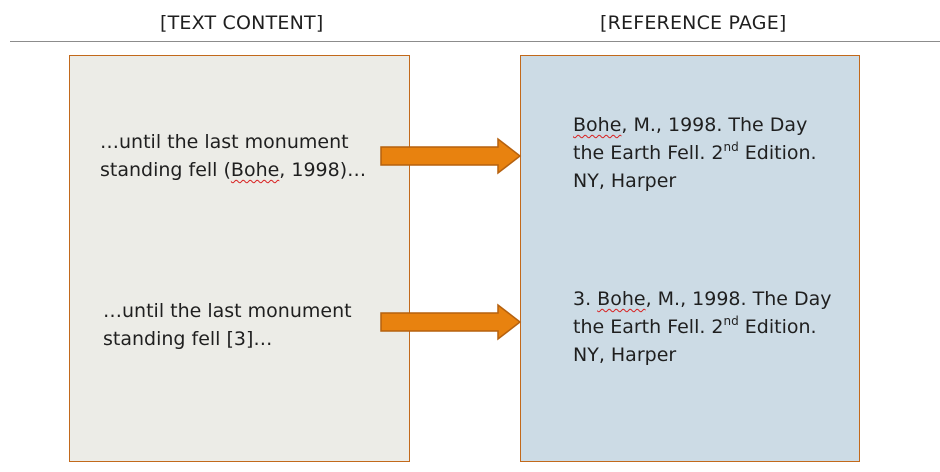 The image size is (940, 472). I want to click on reference-line: Bohe, M., 1998. The Day, so click(695, 125).